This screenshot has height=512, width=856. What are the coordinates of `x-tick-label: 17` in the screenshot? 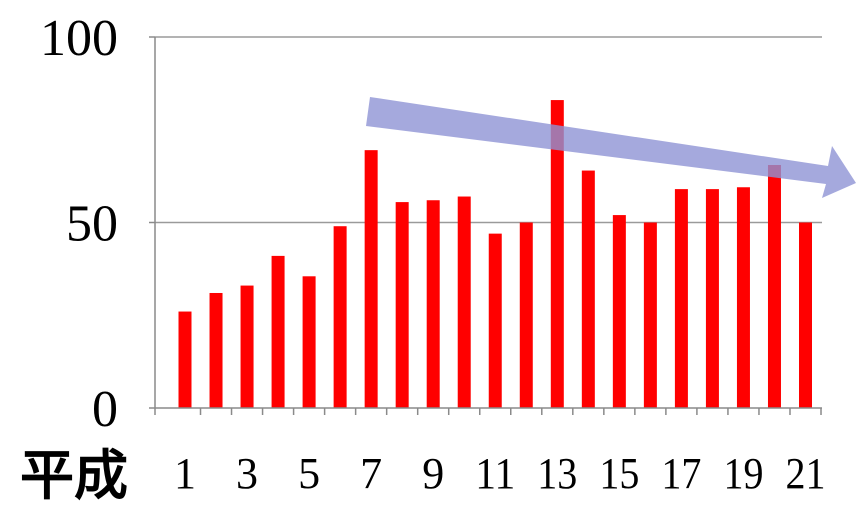 It's located at (681, 473).